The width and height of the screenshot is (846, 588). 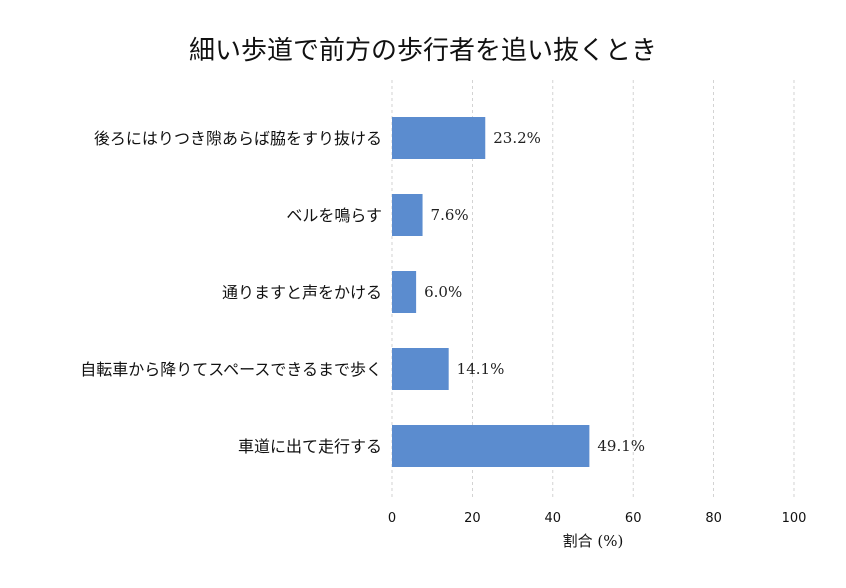 I want to click on value-label: 23.2%, so click(x=517, y=138).